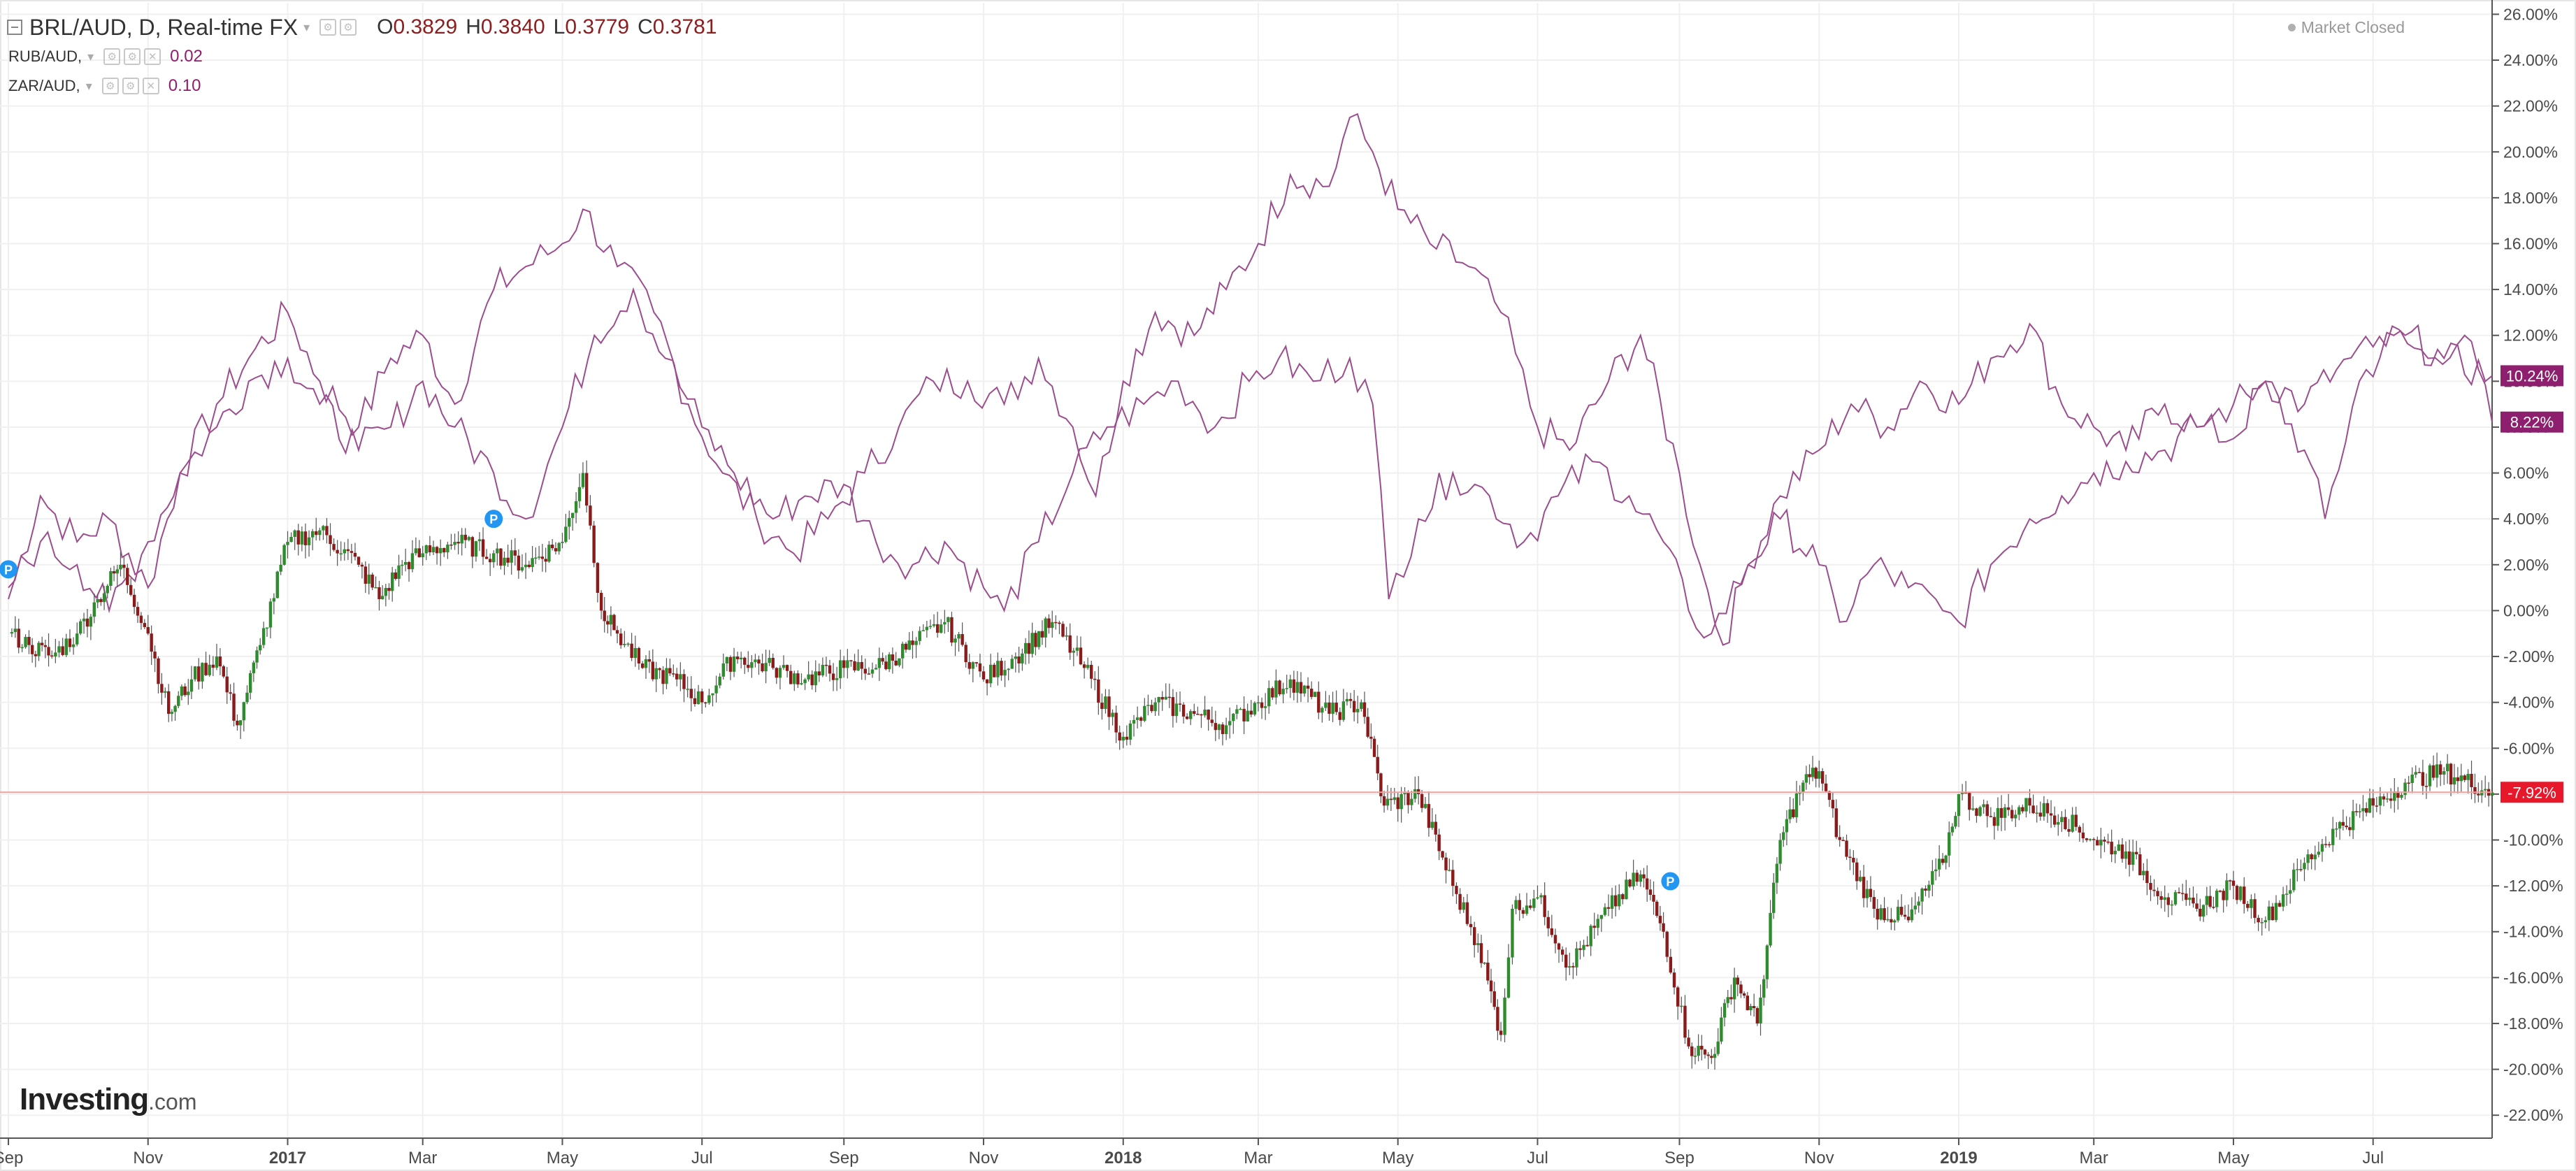 This screenshot has width=2576, height=1171. Describe the element at coordinates (2533, 932) in the screenshot. I see `y-tick-label: -14.00%` at that location.